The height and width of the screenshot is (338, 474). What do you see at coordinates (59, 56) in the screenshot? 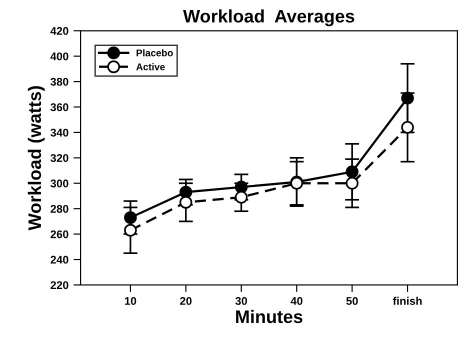
I see `y-tick-label: 400` at bounding box center [59, 56].